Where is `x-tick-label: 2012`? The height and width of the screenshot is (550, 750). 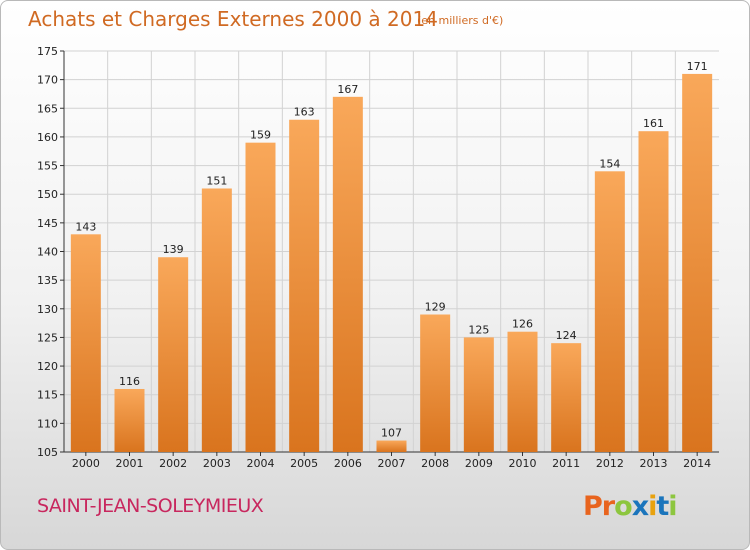 x-tick-label: 2012 is located at coordinates (610, 463).